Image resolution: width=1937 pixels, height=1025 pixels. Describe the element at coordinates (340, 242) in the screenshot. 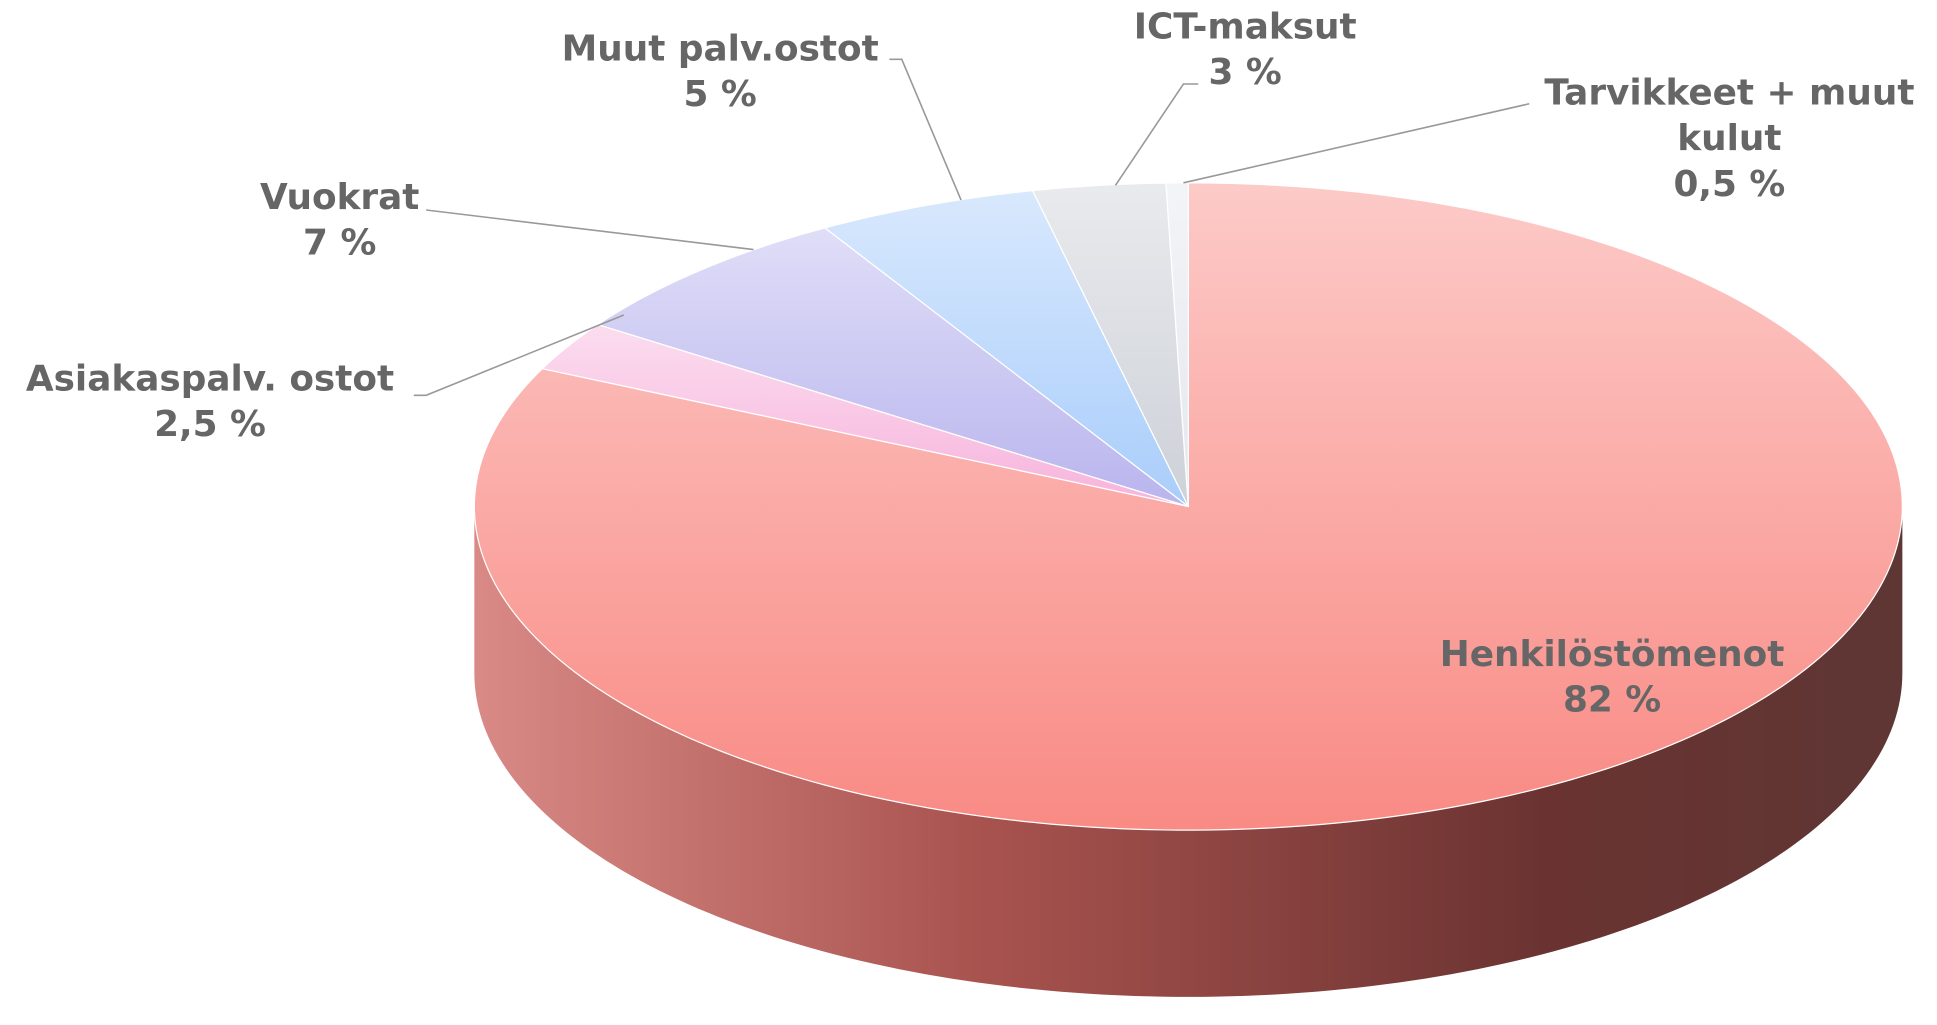

I see `slice-value: 7 %` at that location.